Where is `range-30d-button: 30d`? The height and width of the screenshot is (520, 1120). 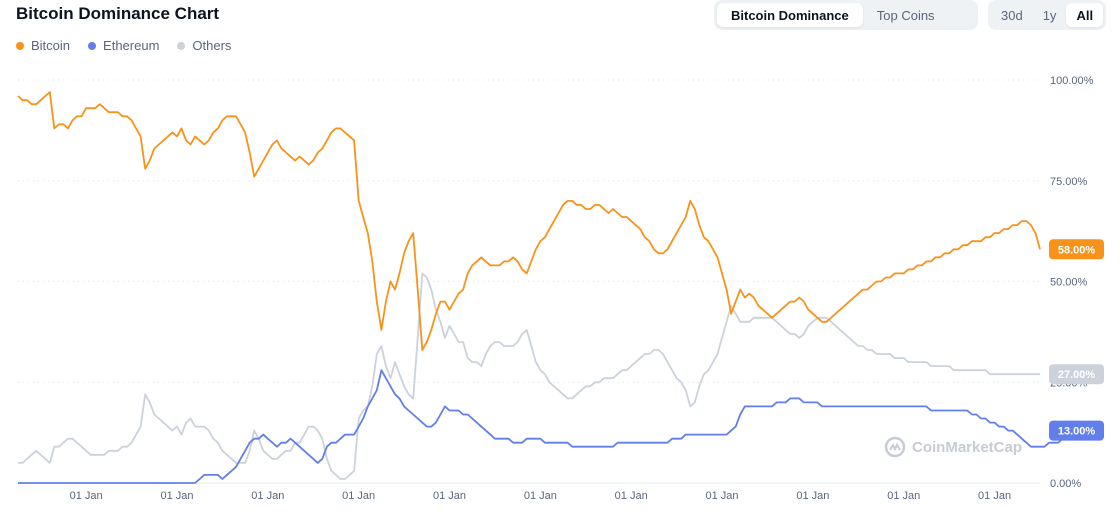 range-30d-button: 30d is located at coordinates (1012, 15).